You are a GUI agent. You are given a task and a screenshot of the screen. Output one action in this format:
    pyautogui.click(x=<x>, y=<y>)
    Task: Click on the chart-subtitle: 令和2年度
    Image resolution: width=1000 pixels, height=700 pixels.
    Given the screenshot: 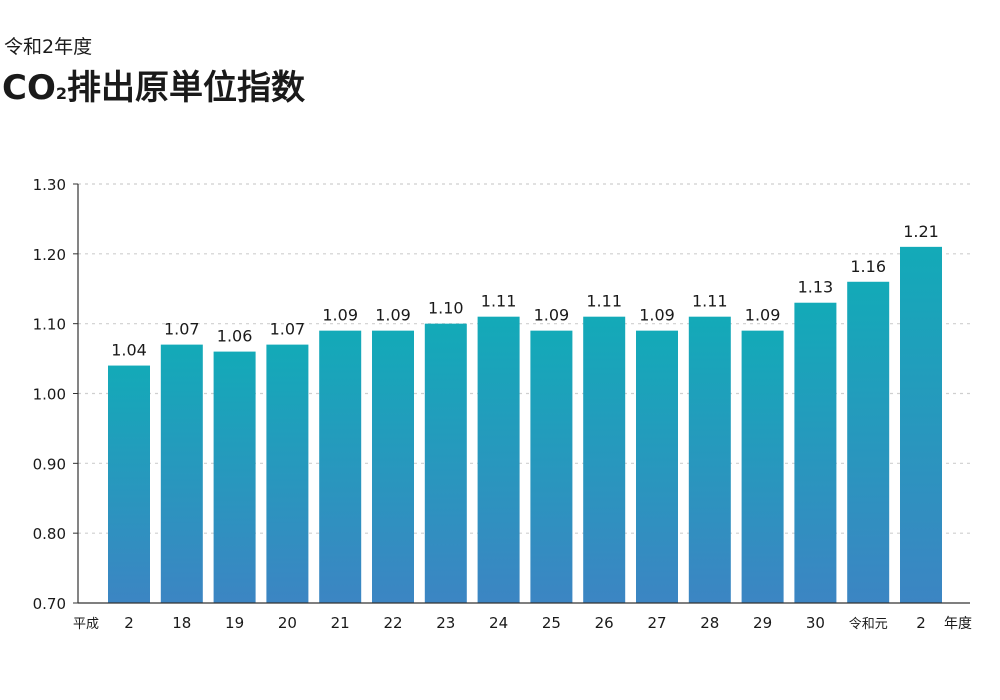 What is the action you would take?
    pyautogui.click(x=48, y=47)
    